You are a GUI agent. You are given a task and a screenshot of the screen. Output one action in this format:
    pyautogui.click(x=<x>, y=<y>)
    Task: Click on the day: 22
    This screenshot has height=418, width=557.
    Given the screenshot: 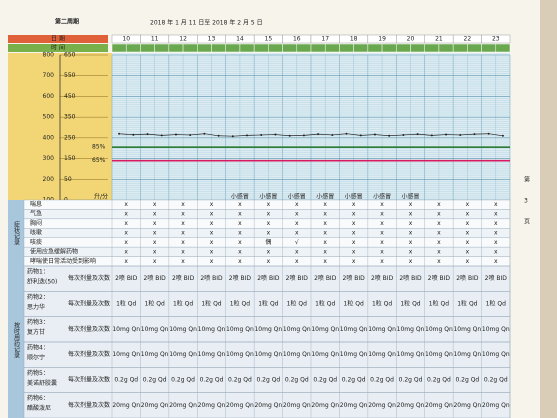 What is the action you would take?
    pyautogui.click(x=468, y=39)
    